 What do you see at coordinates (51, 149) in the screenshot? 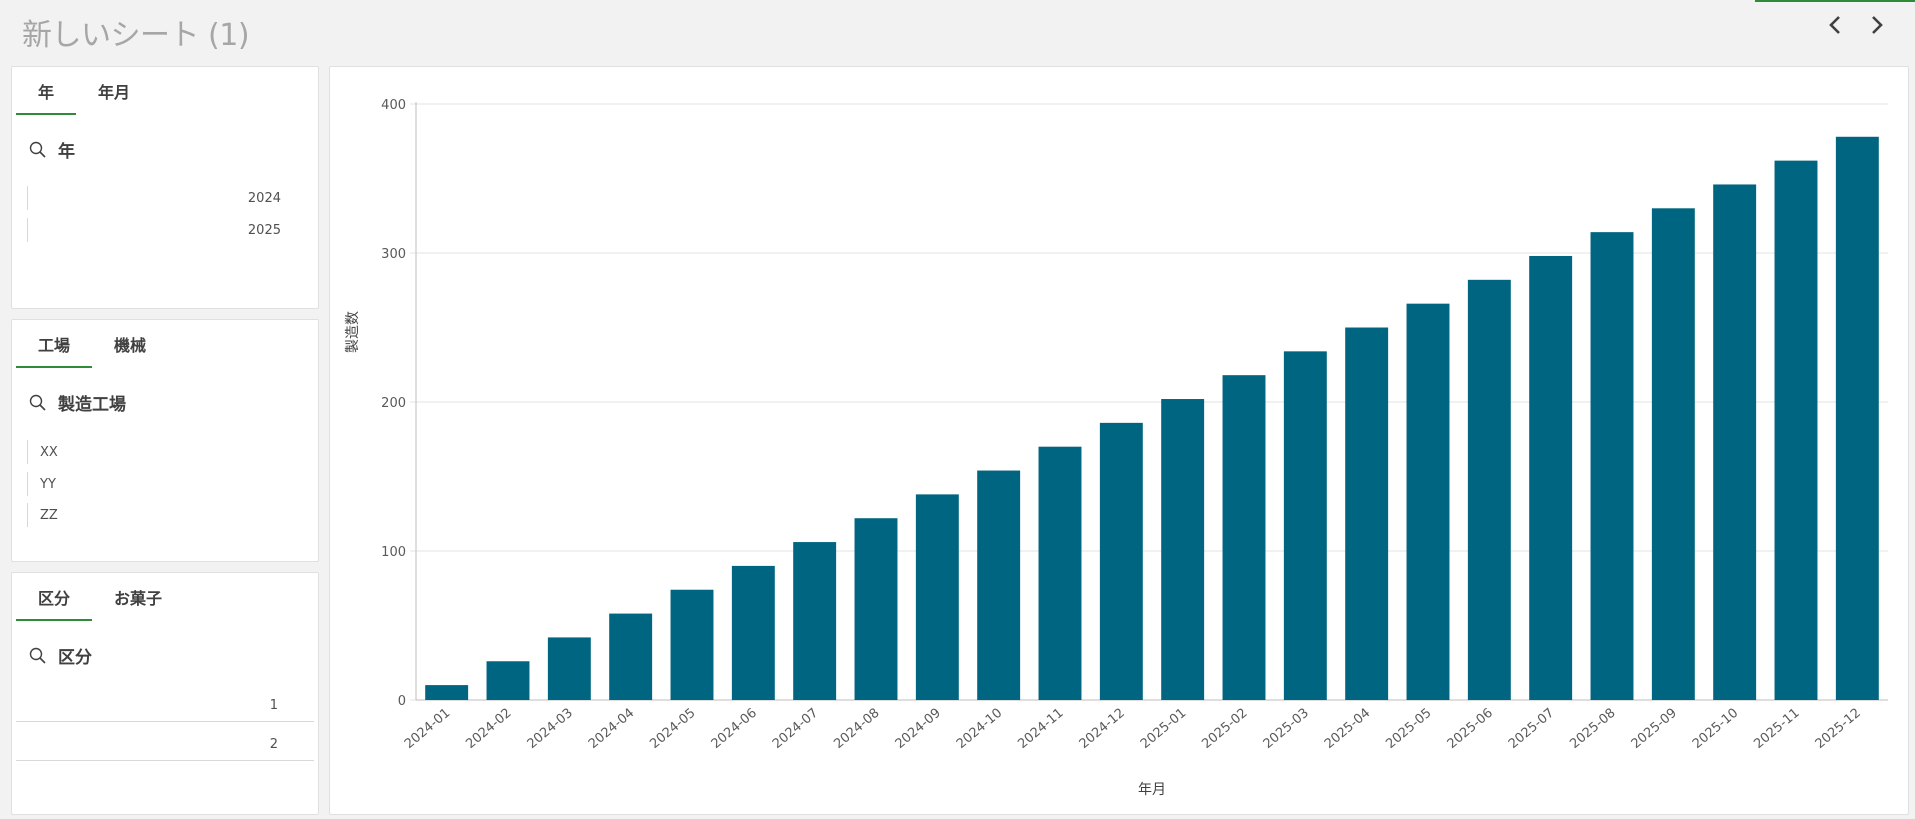
I see `year-filter-header: 年` at bounding box center [51, 149].